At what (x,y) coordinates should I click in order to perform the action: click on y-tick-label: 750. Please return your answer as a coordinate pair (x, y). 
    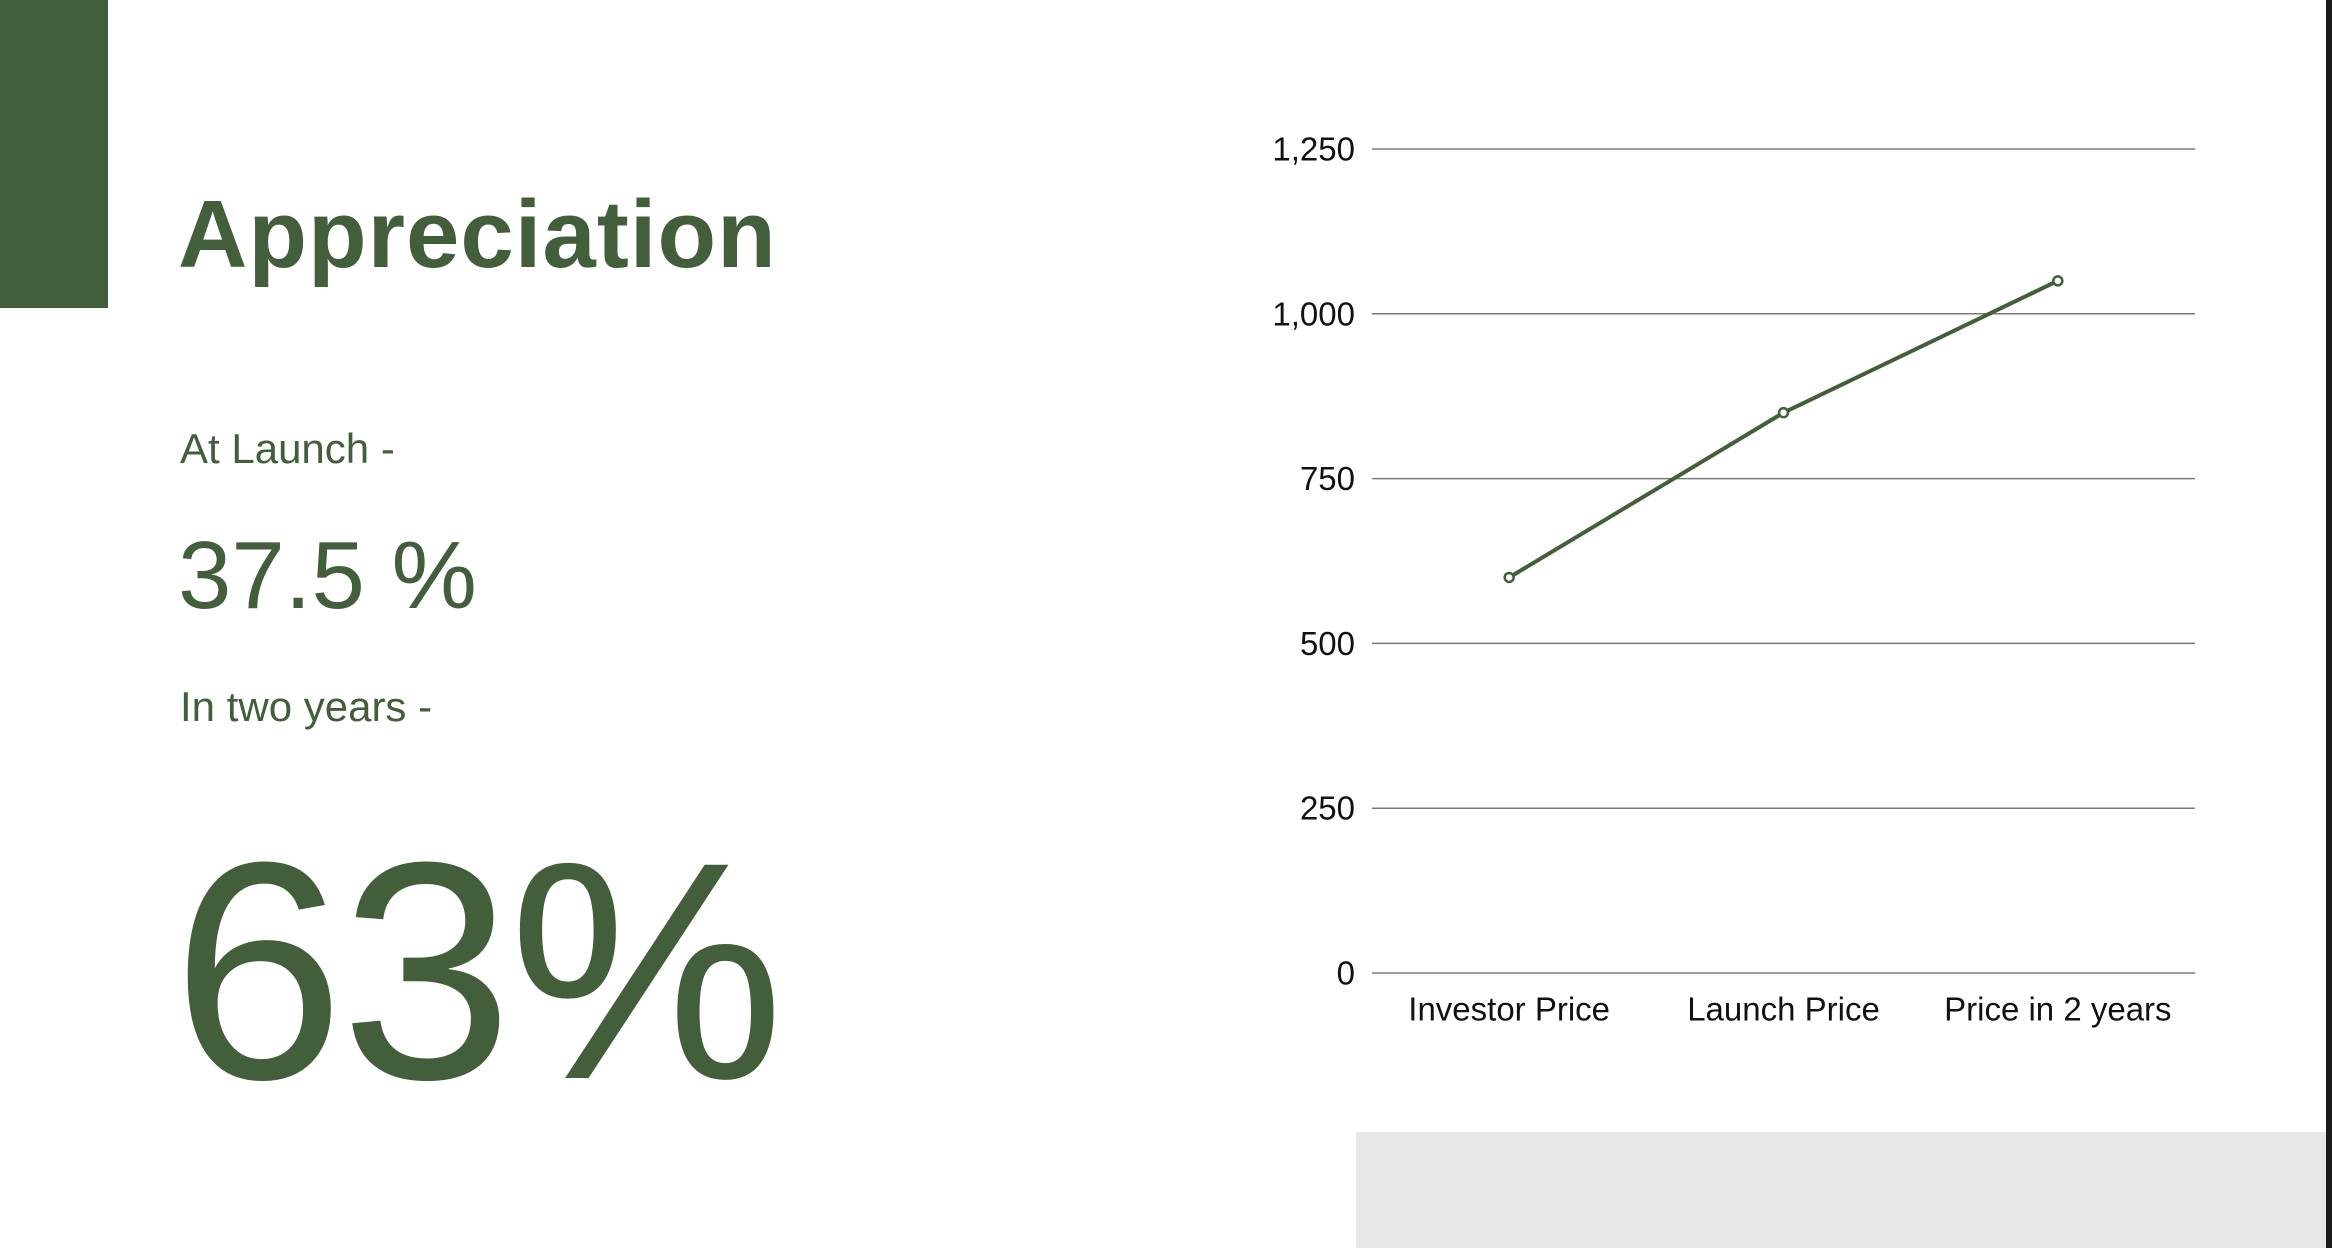
    Looking at the image, I should click on (1327, 478).